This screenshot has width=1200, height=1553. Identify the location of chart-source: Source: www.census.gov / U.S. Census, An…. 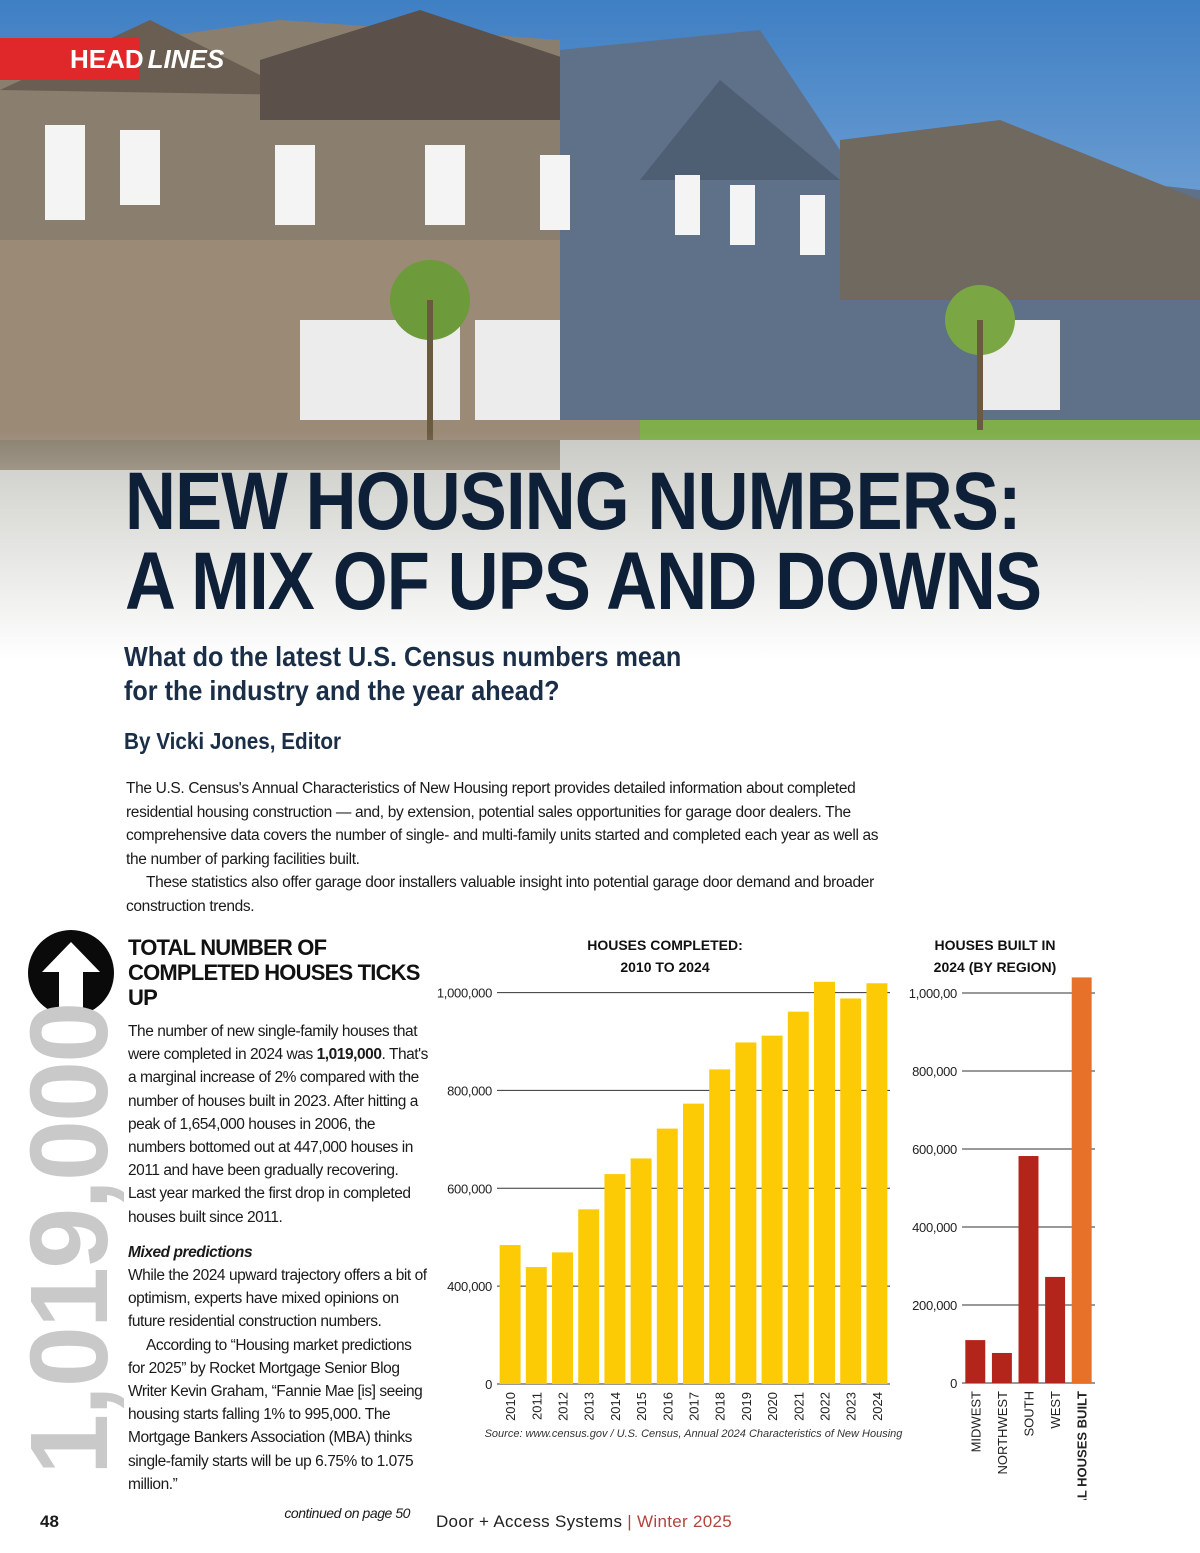
(694, 1434).